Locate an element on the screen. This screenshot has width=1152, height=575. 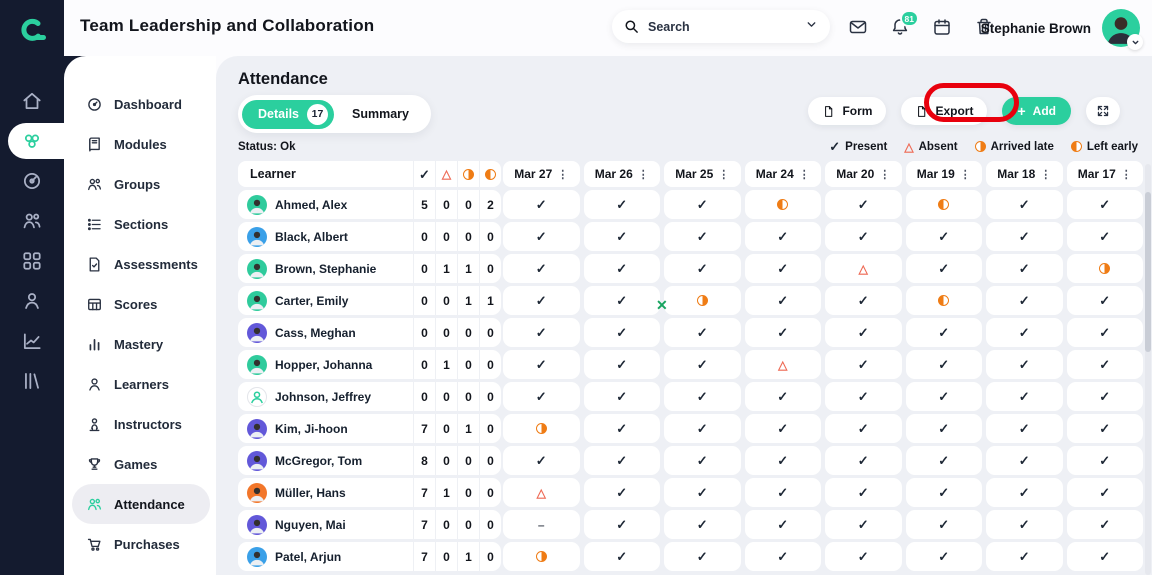
sidebar-item-attendance: Attendance is located at coordinates (141, 504).